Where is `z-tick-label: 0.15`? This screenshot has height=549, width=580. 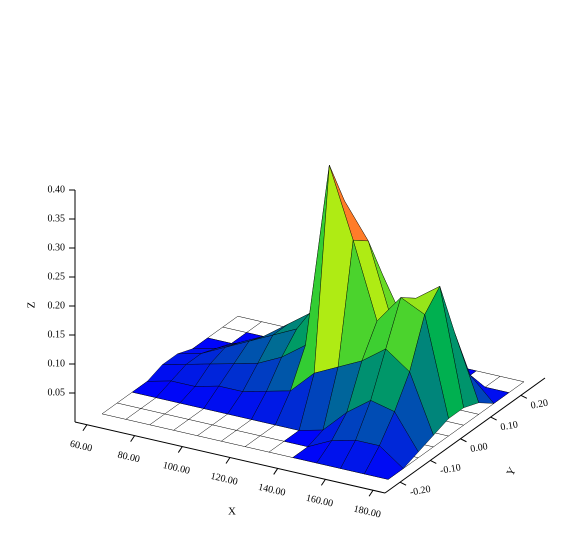
z-tick-label: 0.15 is located at coordinates (57, 334).